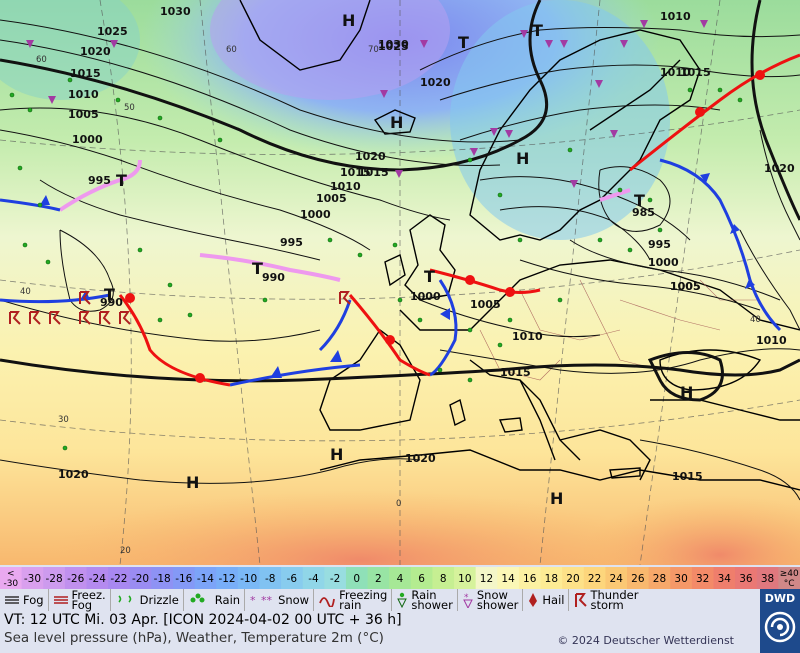  I want to click on scale-label: 2, so click(378, 579).